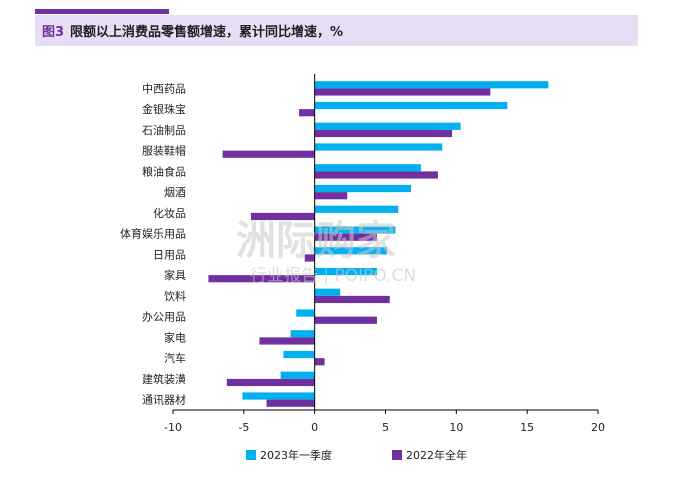 The image size is (696, 487). I want to click on category-label-1: 金银珠宝, so click(164, 109).